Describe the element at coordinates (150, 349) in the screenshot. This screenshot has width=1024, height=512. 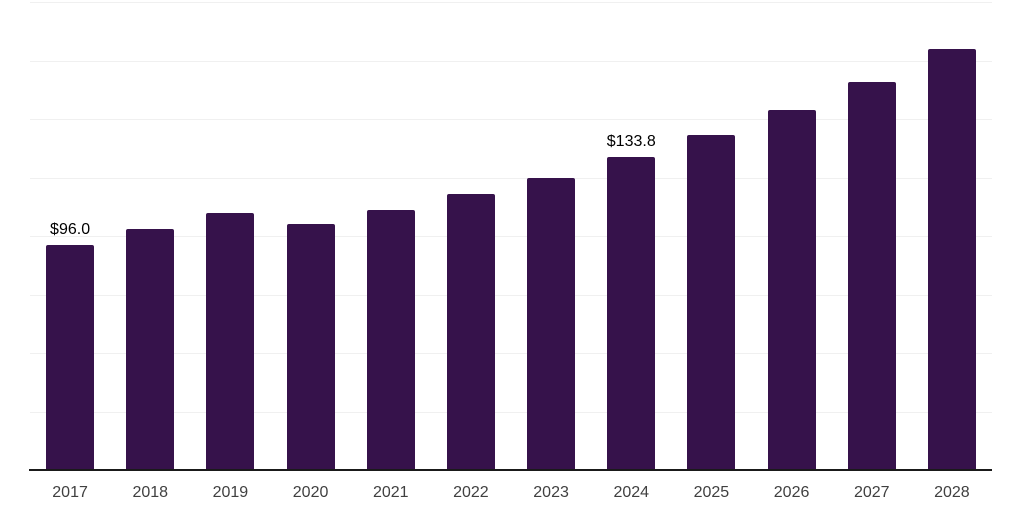
I see `bar-2018` at that location.